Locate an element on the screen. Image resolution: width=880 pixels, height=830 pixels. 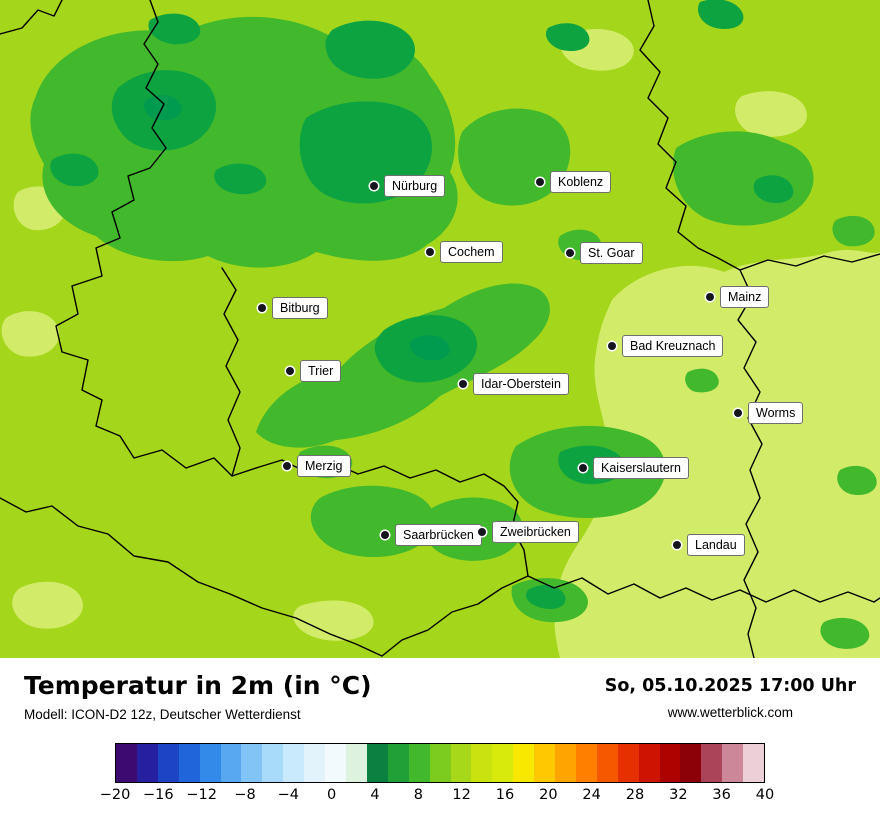
city-label: Kaiserslautern is located at coordinates (641, 468).